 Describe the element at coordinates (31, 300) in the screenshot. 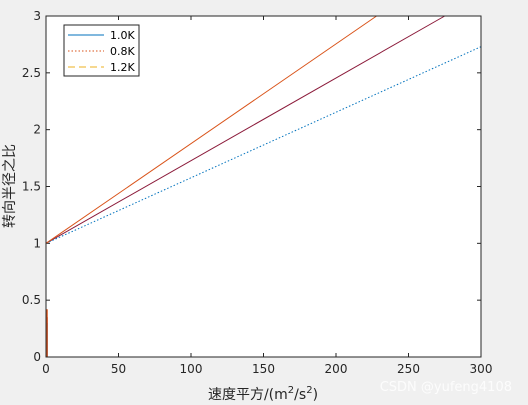

I see `y-tick-label: 0.5` at that location.